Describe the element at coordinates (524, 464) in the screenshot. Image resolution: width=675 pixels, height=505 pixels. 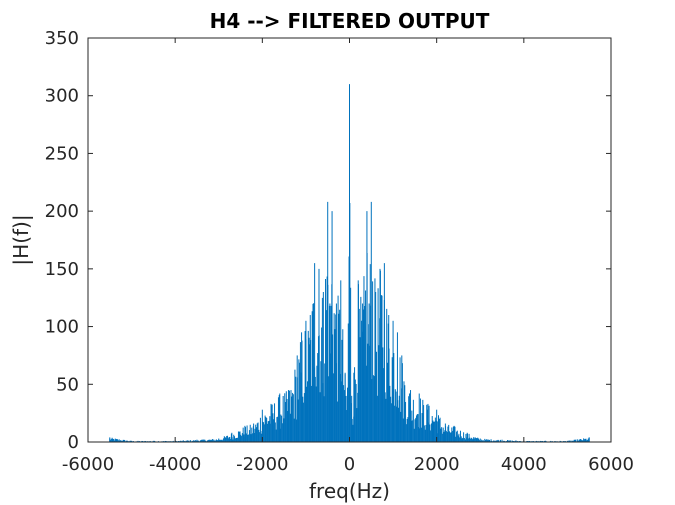
I see `x-tick-label: 4000` at that location.